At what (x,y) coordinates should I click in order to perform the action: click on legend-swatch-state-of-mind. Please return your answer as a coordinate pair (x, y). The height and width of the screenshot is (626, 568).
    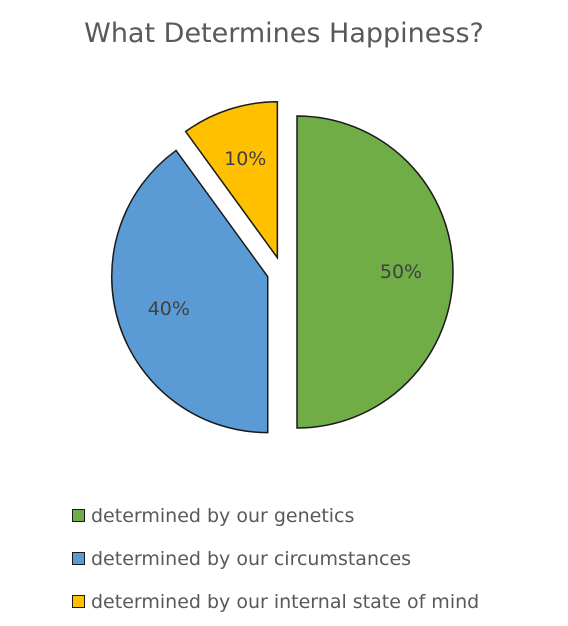
    Looking at the image, I should click on (78, 601).